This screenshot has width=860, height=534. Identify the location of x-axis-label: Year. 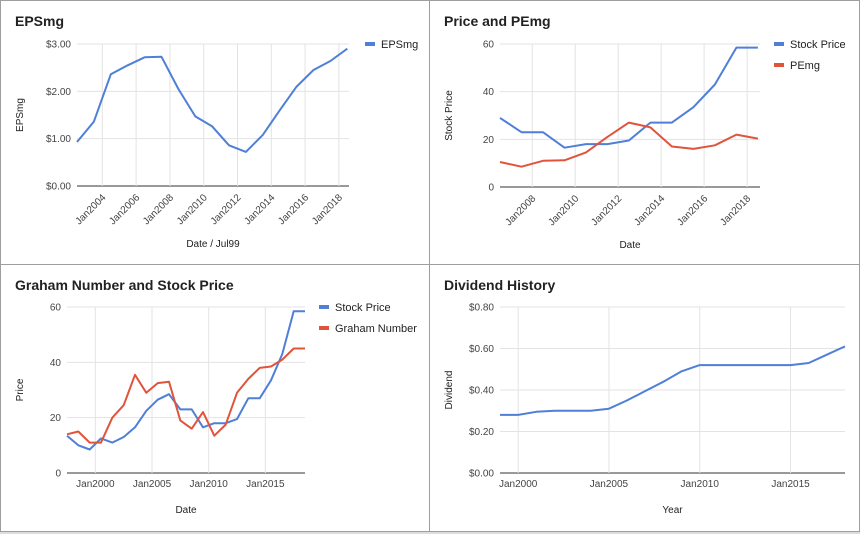
(672, 510).